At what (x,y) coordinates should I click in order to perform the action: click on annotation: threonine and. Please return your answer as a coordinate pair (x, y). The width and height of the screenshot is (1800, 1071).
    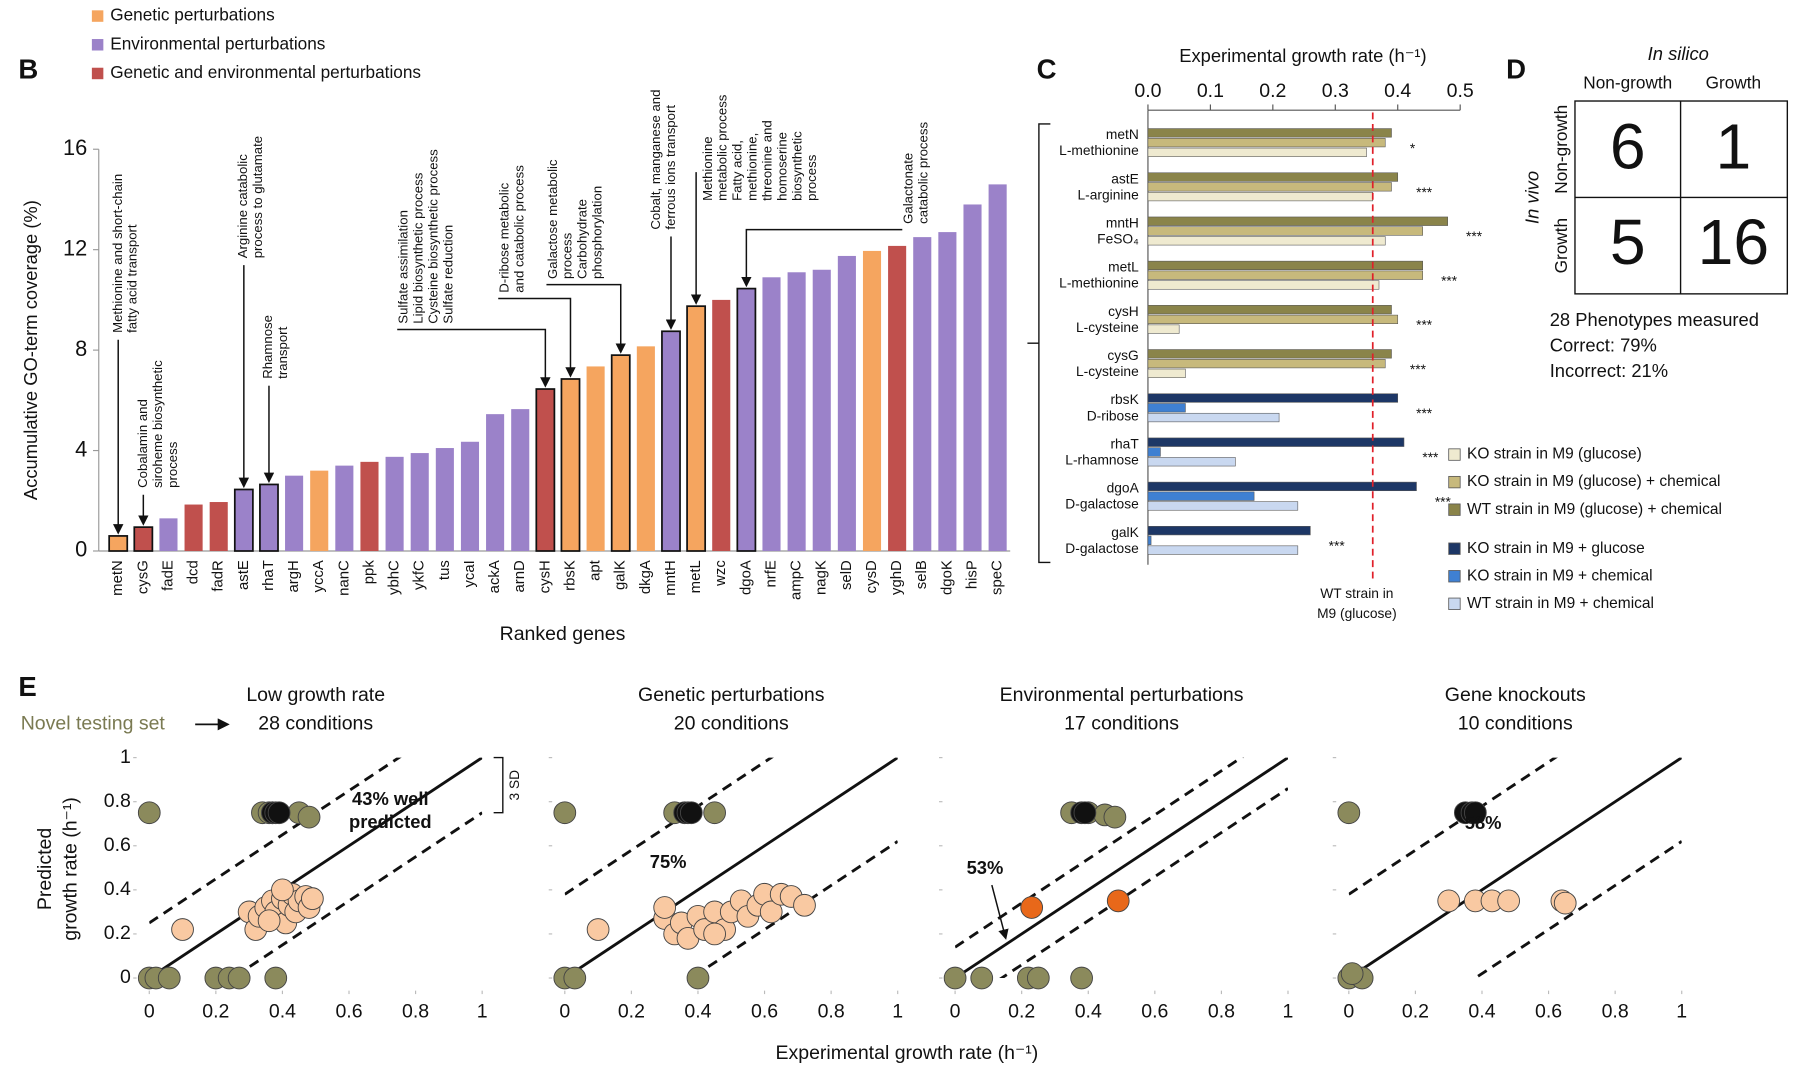
    Looking at the image, I should click on (766, 160).